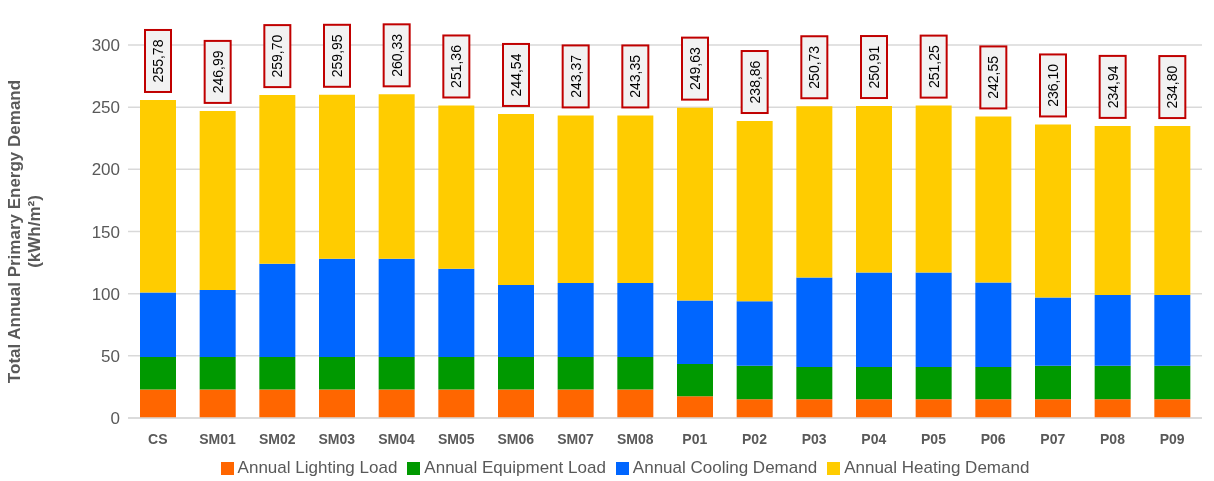  I want to click on y-tick-label: 300, so click(105, 46).